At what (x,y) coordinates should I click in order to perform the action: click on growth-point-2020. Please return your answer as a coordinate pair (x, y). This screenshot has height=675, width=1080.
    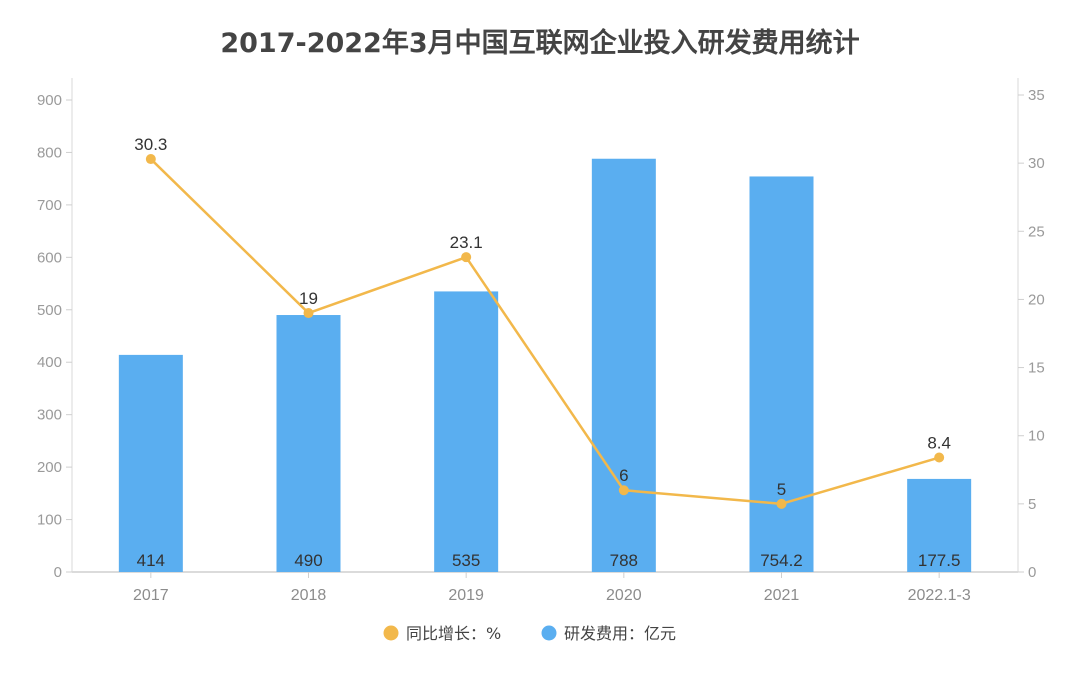
    Looking at the image, I should click on (623, 490).